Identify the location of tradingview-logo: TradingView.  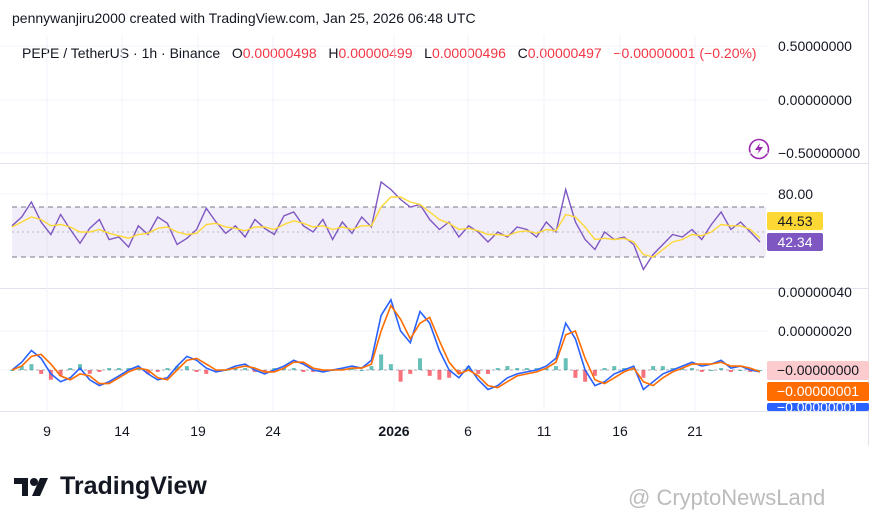
(110, 486).